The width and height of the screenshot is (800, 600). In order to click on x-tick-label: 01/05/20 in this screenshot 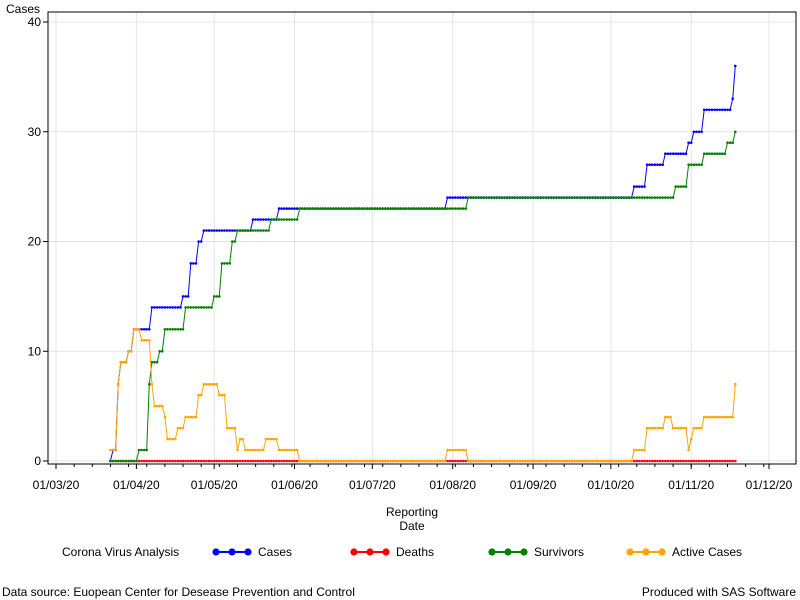, I will do `click(214, 485)`.